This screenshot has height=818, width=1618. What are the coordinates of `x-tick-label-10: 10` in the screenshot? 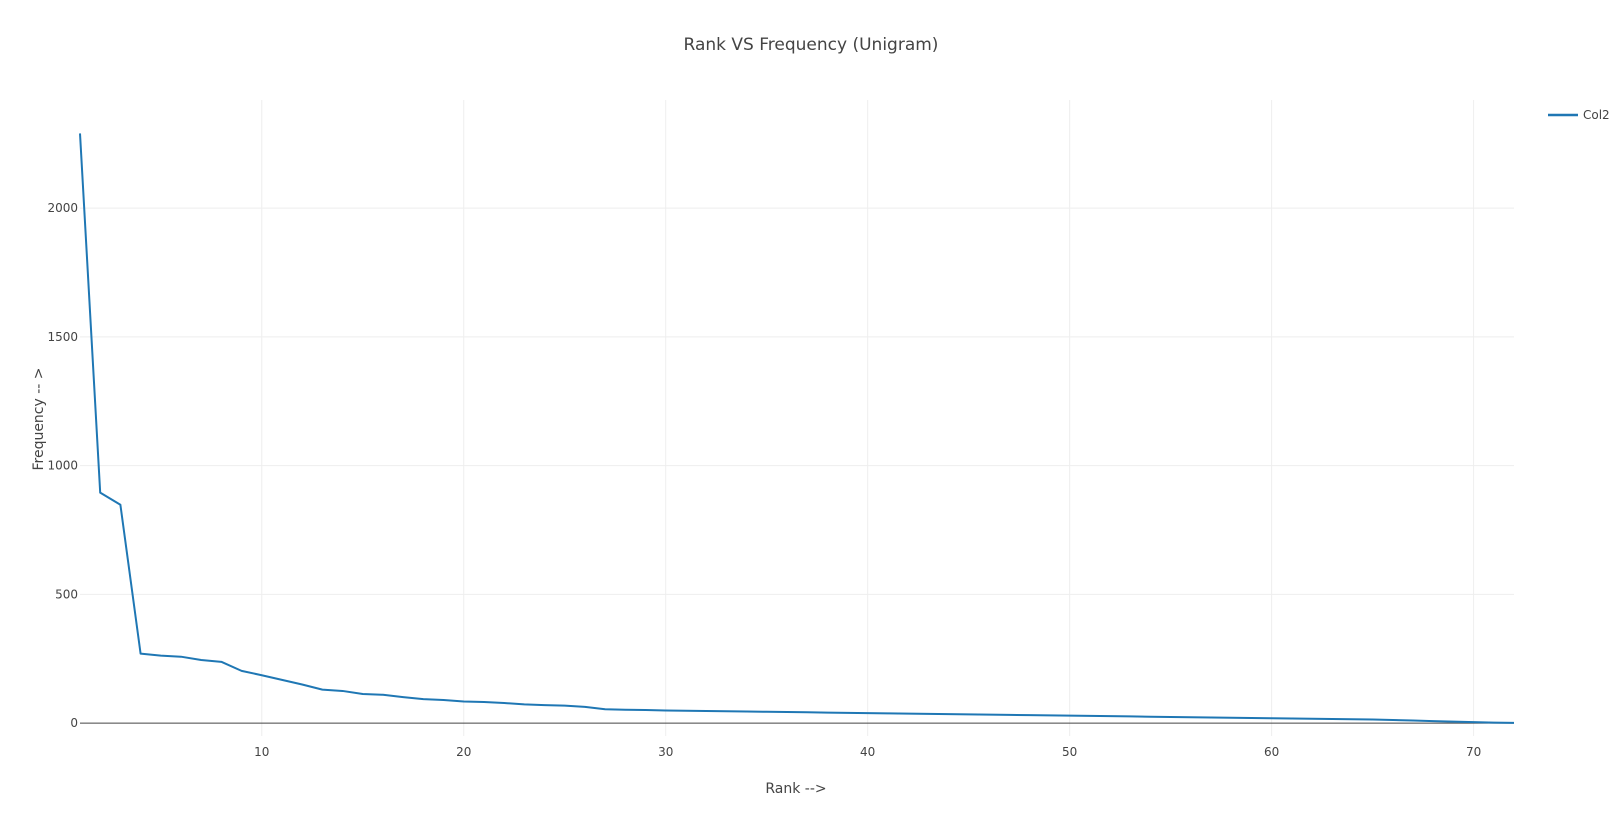 It's located at (261, 752).